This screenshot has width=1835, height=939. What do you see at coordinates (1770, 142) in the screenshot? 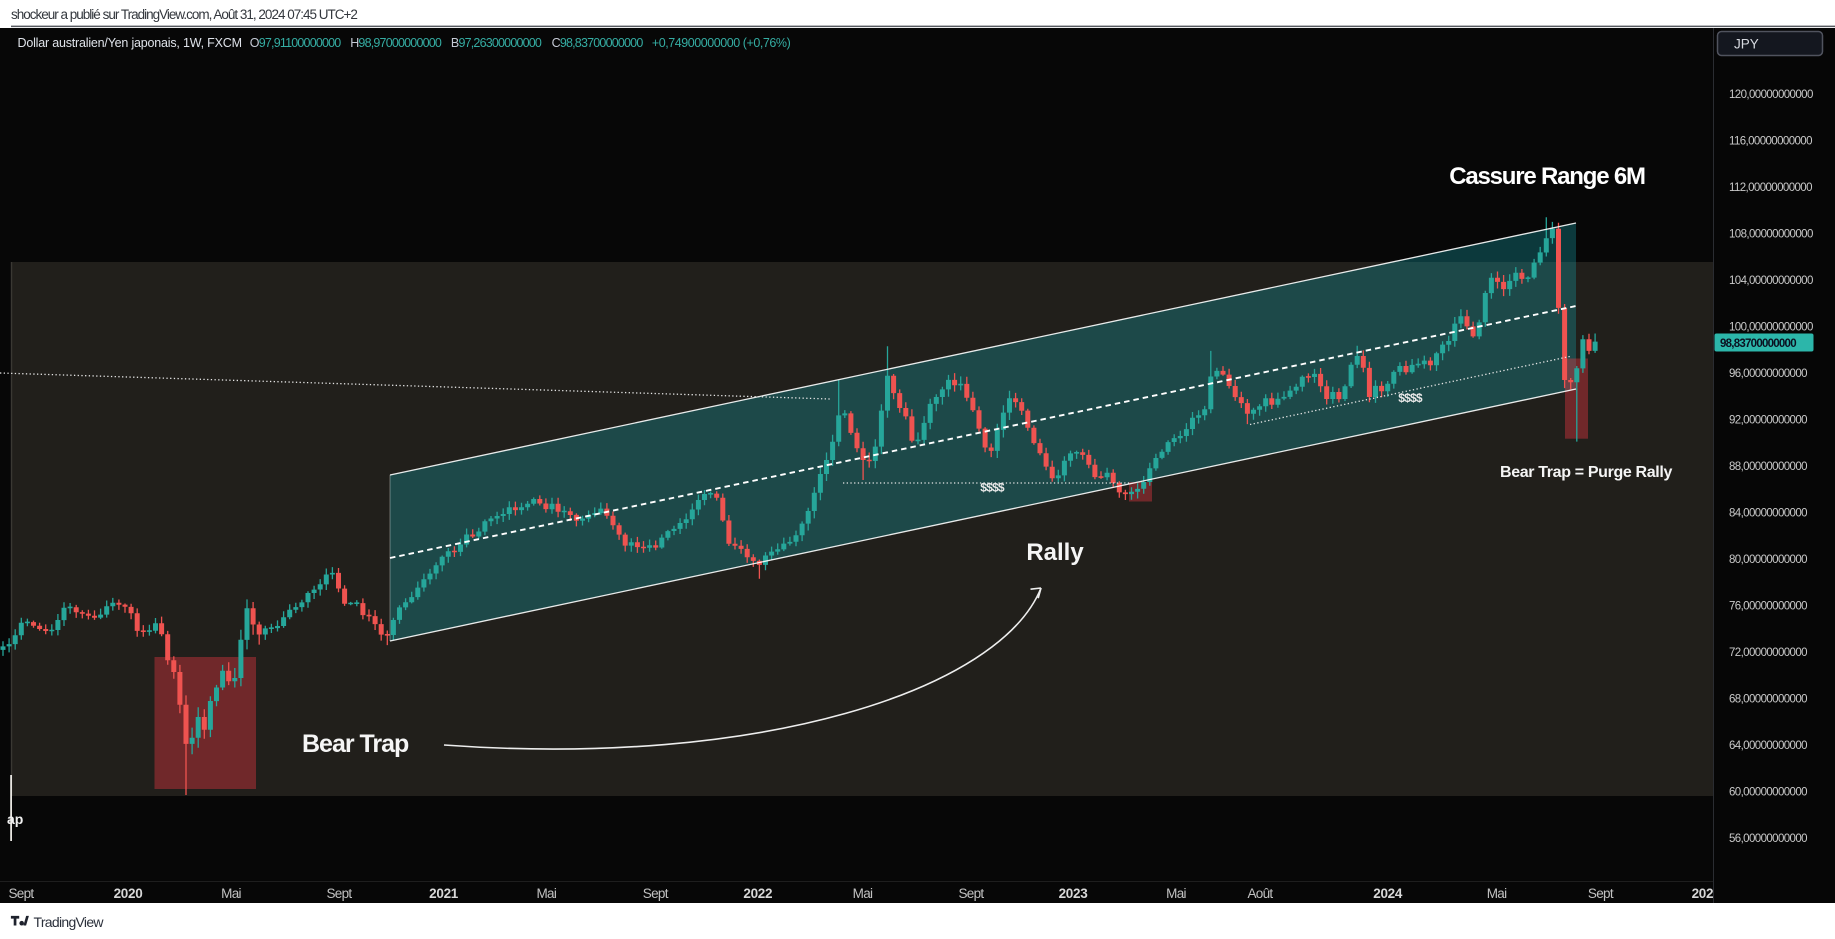
I see `svg-text: 116,00000000000` at bounding box center [1770, 142].